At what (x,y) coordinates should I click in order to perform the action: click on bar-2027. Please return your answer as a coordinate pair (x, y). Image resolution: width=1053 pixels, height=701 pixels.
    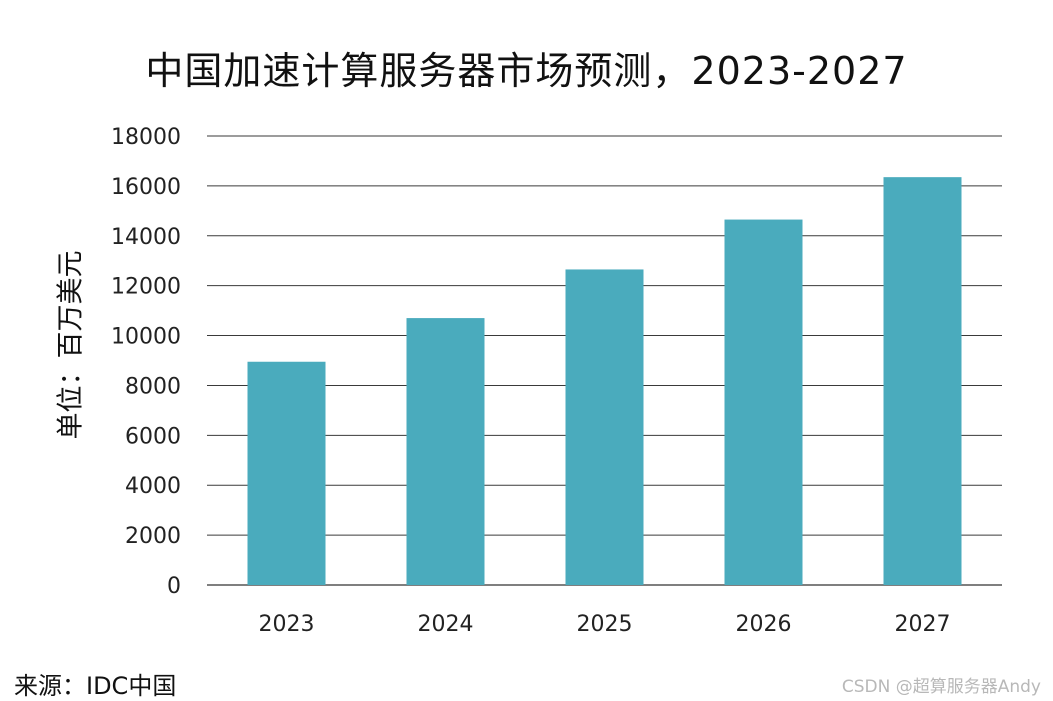
    Looking at the image, I should click on (922, 381).